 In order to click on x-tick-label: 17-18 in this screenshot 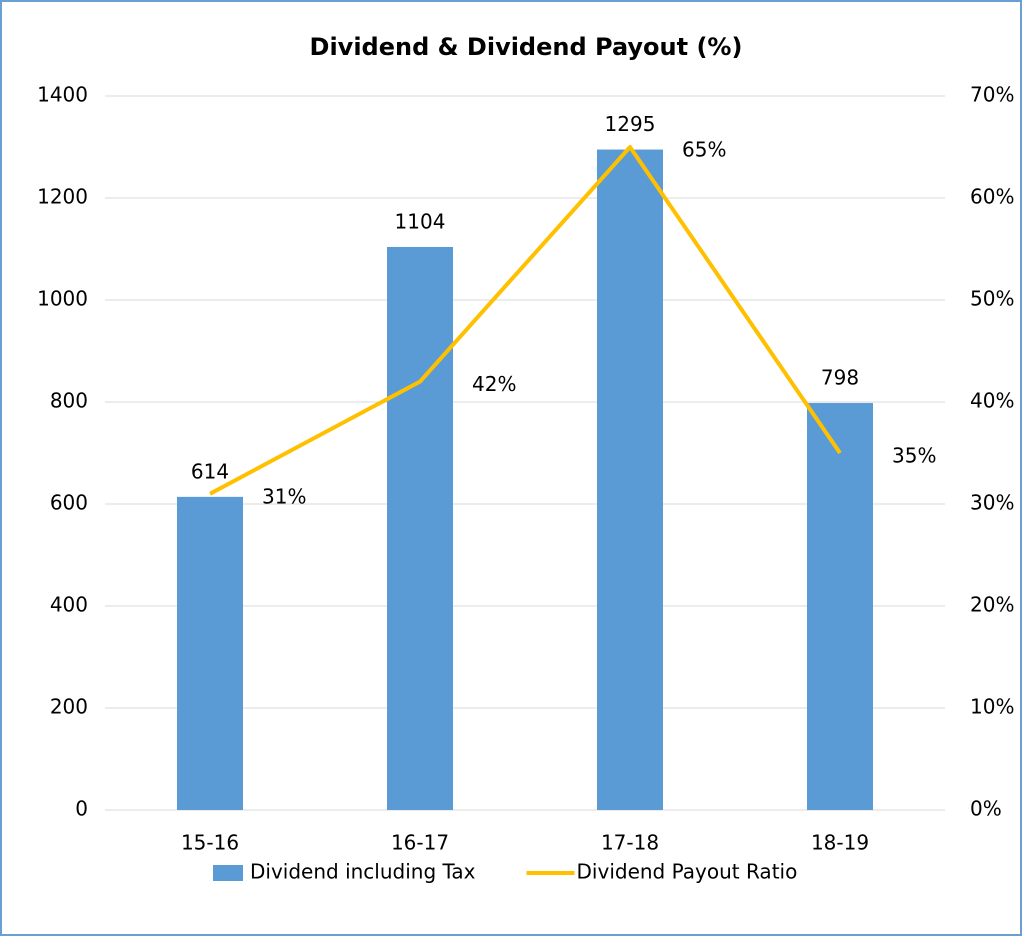, I will do `click(630, 843)`.